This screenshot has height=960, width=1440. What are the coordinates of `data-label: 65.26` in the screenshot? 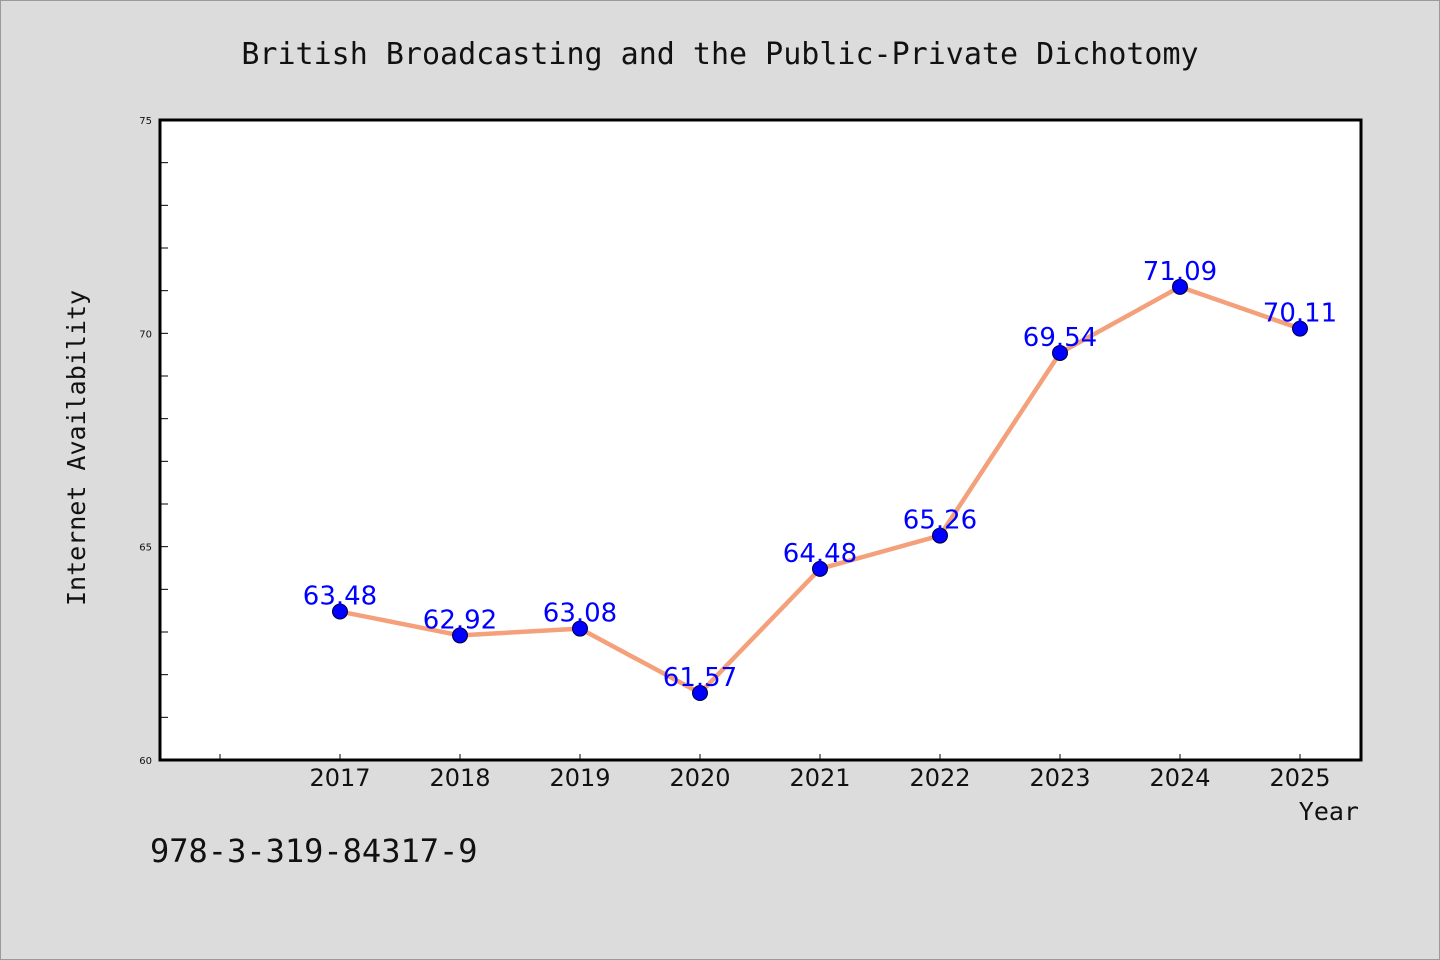 It's located at (940, 521).